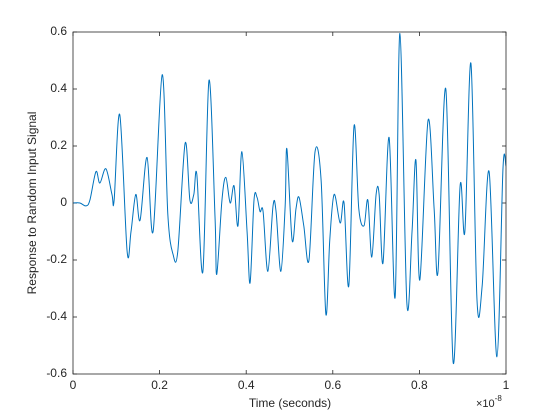 The height and width of the screenshot is (420, 560). Describe the element at coordinates (290, 403) in the screenshot. I see `x-axis-label: Time (seconds)` at that location.